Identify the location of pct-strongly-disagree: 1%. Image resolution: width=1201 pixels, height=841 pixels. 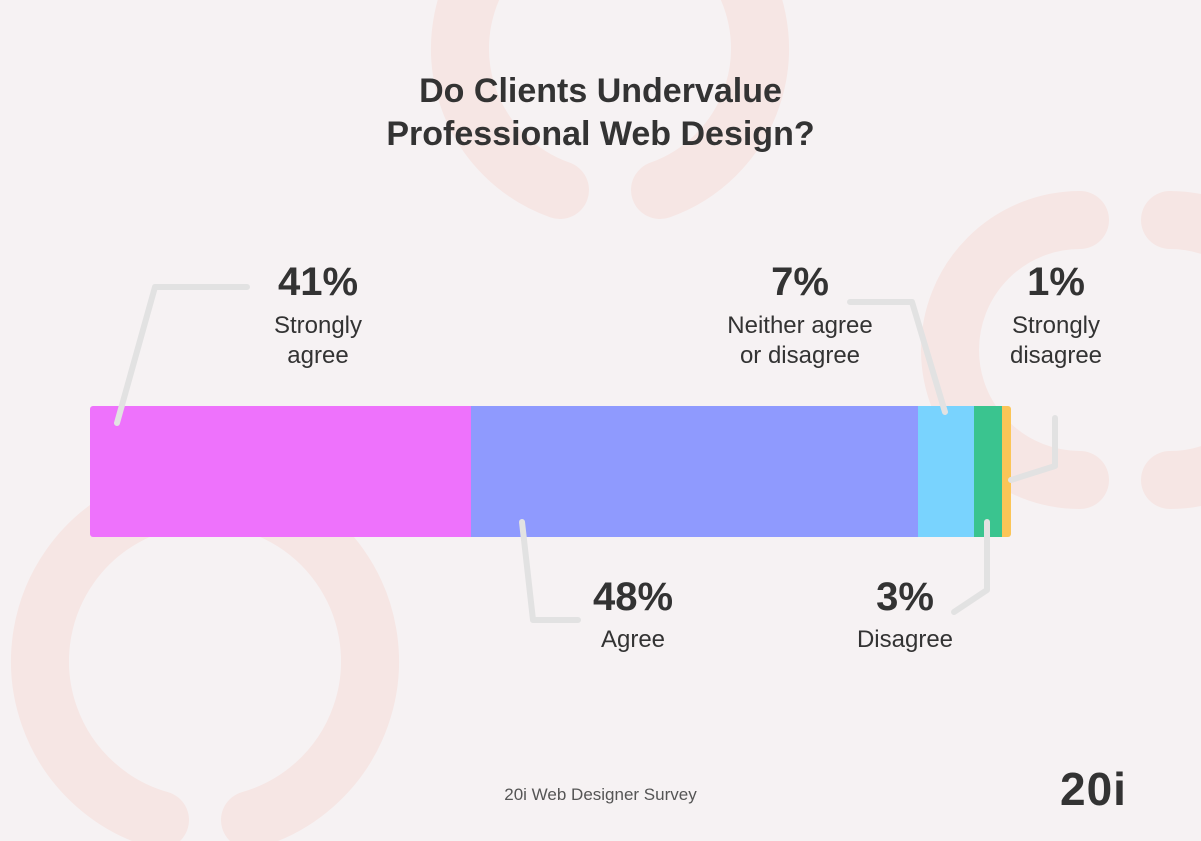
(1056, 282).